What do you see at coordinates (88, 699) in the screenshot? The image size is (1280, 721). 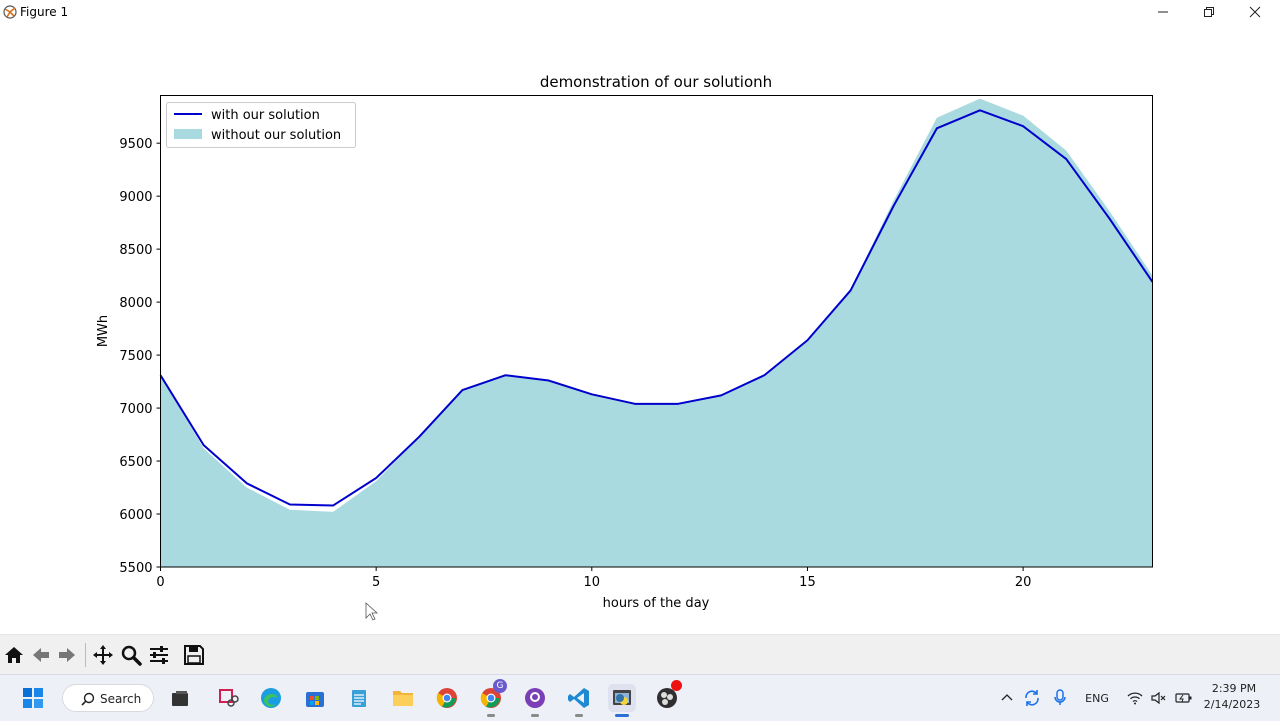 I see `search-icon` at bounding box center [88, 699].